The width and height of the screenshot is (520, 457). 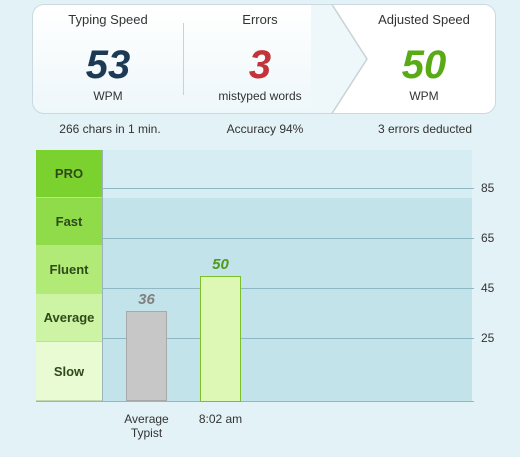 I want to click on adjusted-speed-stat: Adjusted Speed 50 WPM, so click(x=424, y=59).